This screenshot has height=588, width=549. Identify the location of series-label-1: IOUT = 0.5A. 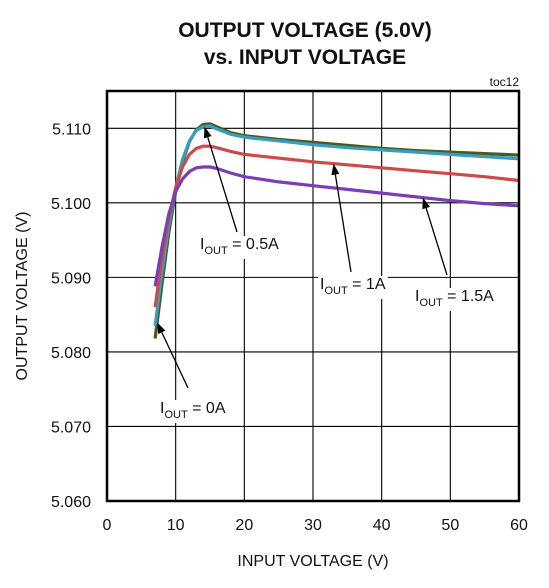
(239, 246).